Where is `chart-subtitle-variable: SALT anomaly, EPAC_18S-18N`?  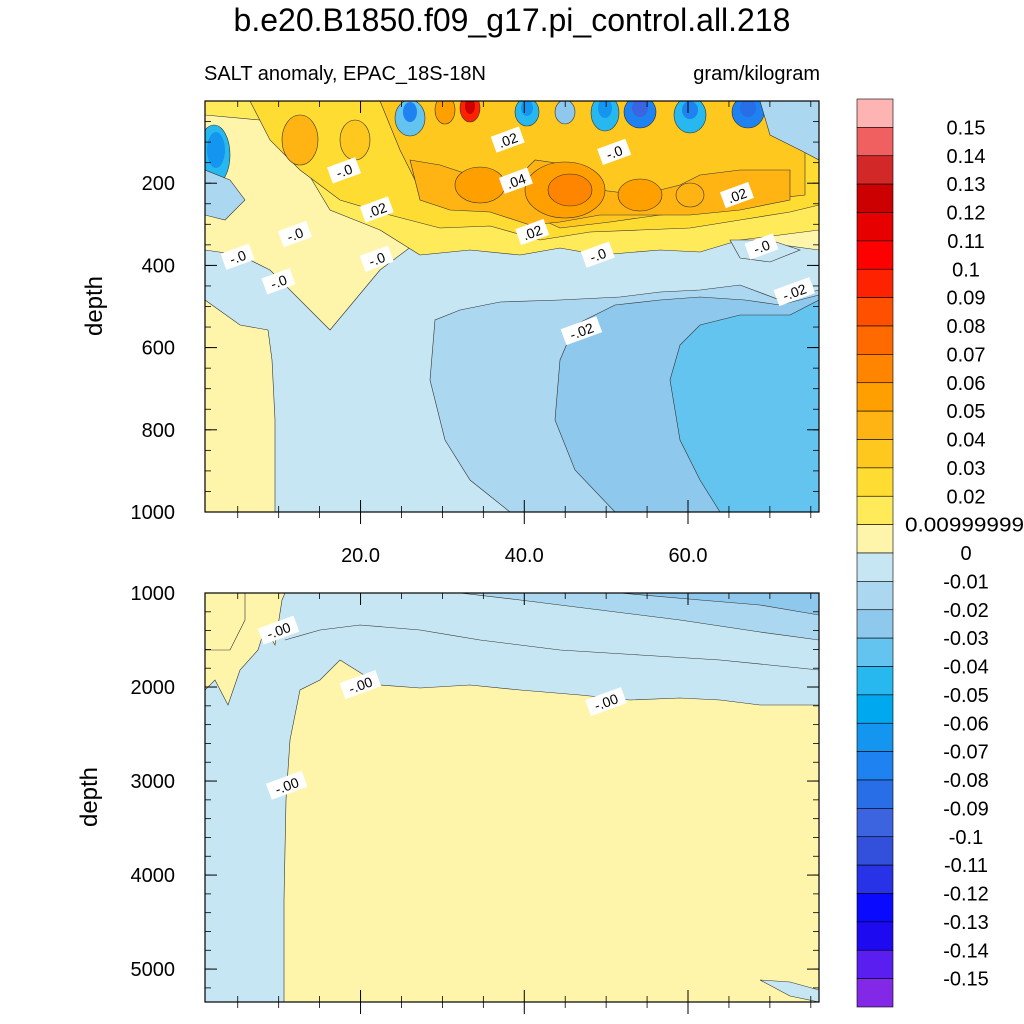 chart-subtitle-variable: SALT anomaly, EPAC_18S-18N is located at coordinates (345, 74).